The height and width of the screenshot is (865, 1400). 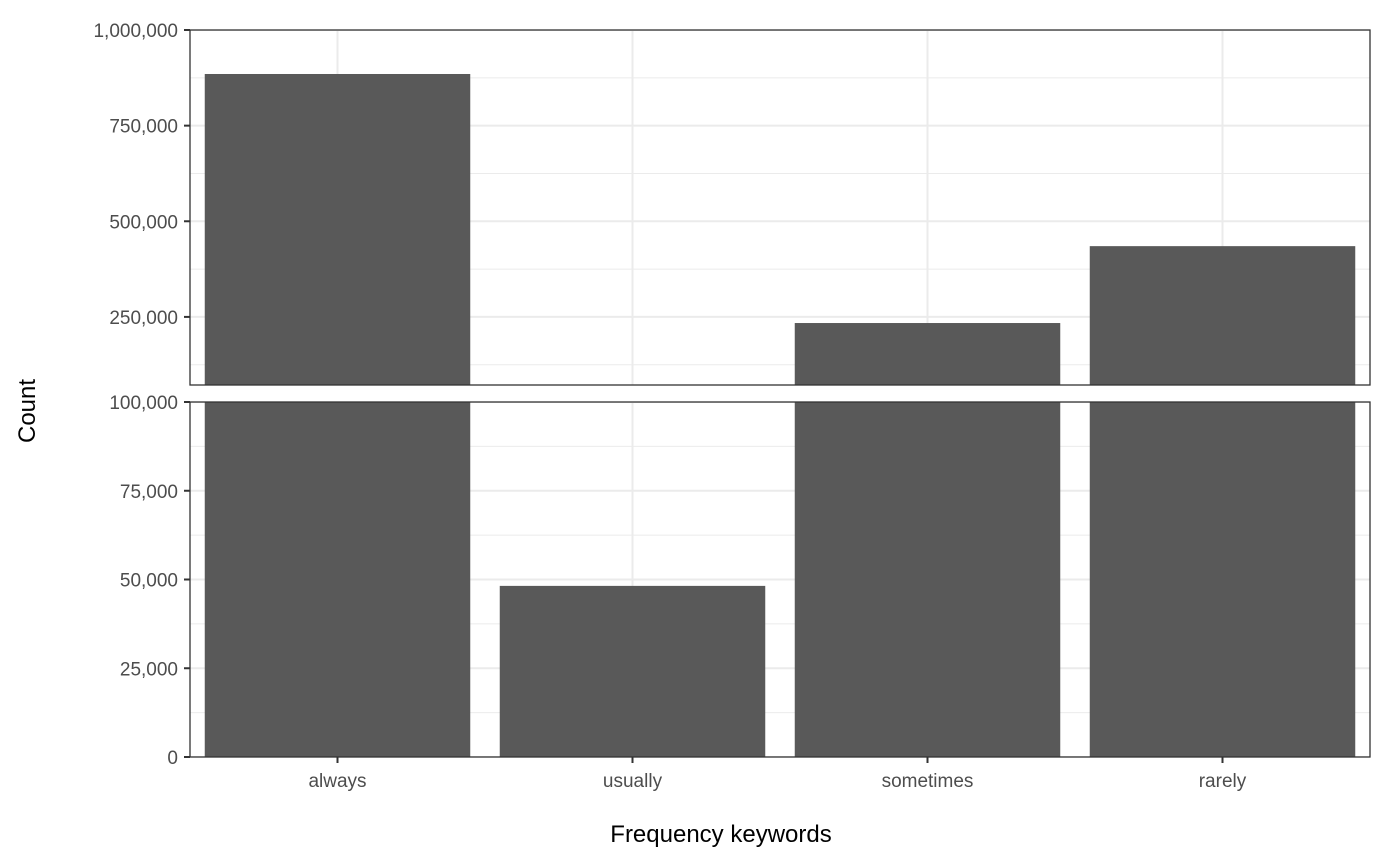 I want to click on x-tick-label: sometimes, so click(x=928, y=781).